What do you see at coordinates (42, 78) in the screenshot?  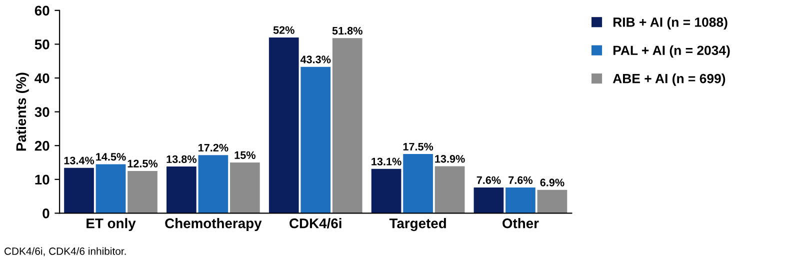 I see `y-tick-label: 40` at bounding box center [42, 78].